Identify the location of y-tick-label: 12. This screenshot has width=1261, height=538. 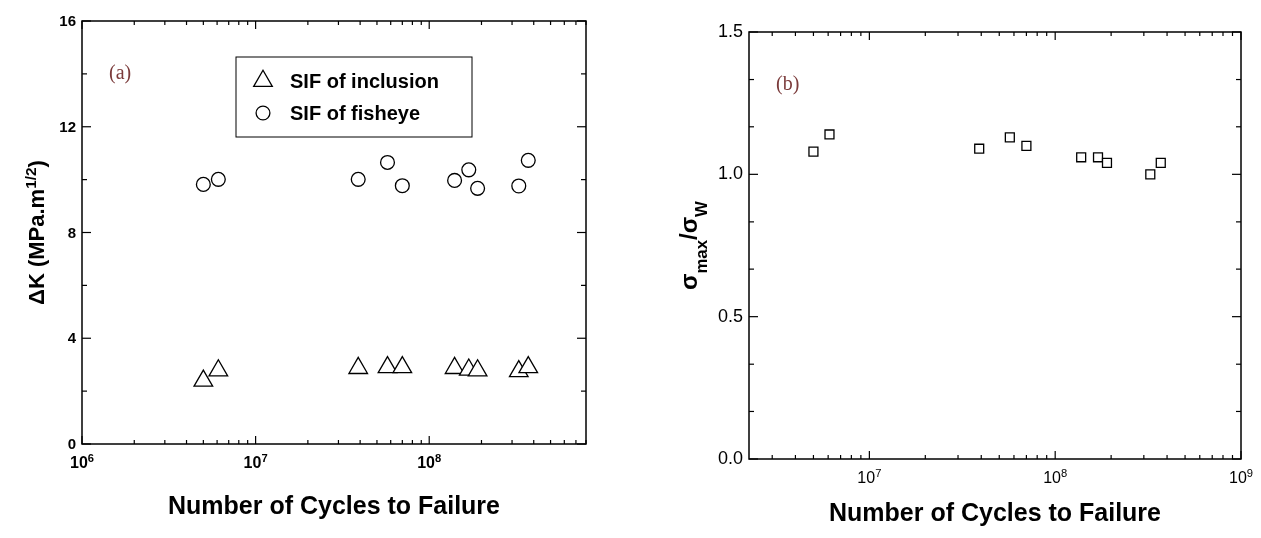
(67, 126).